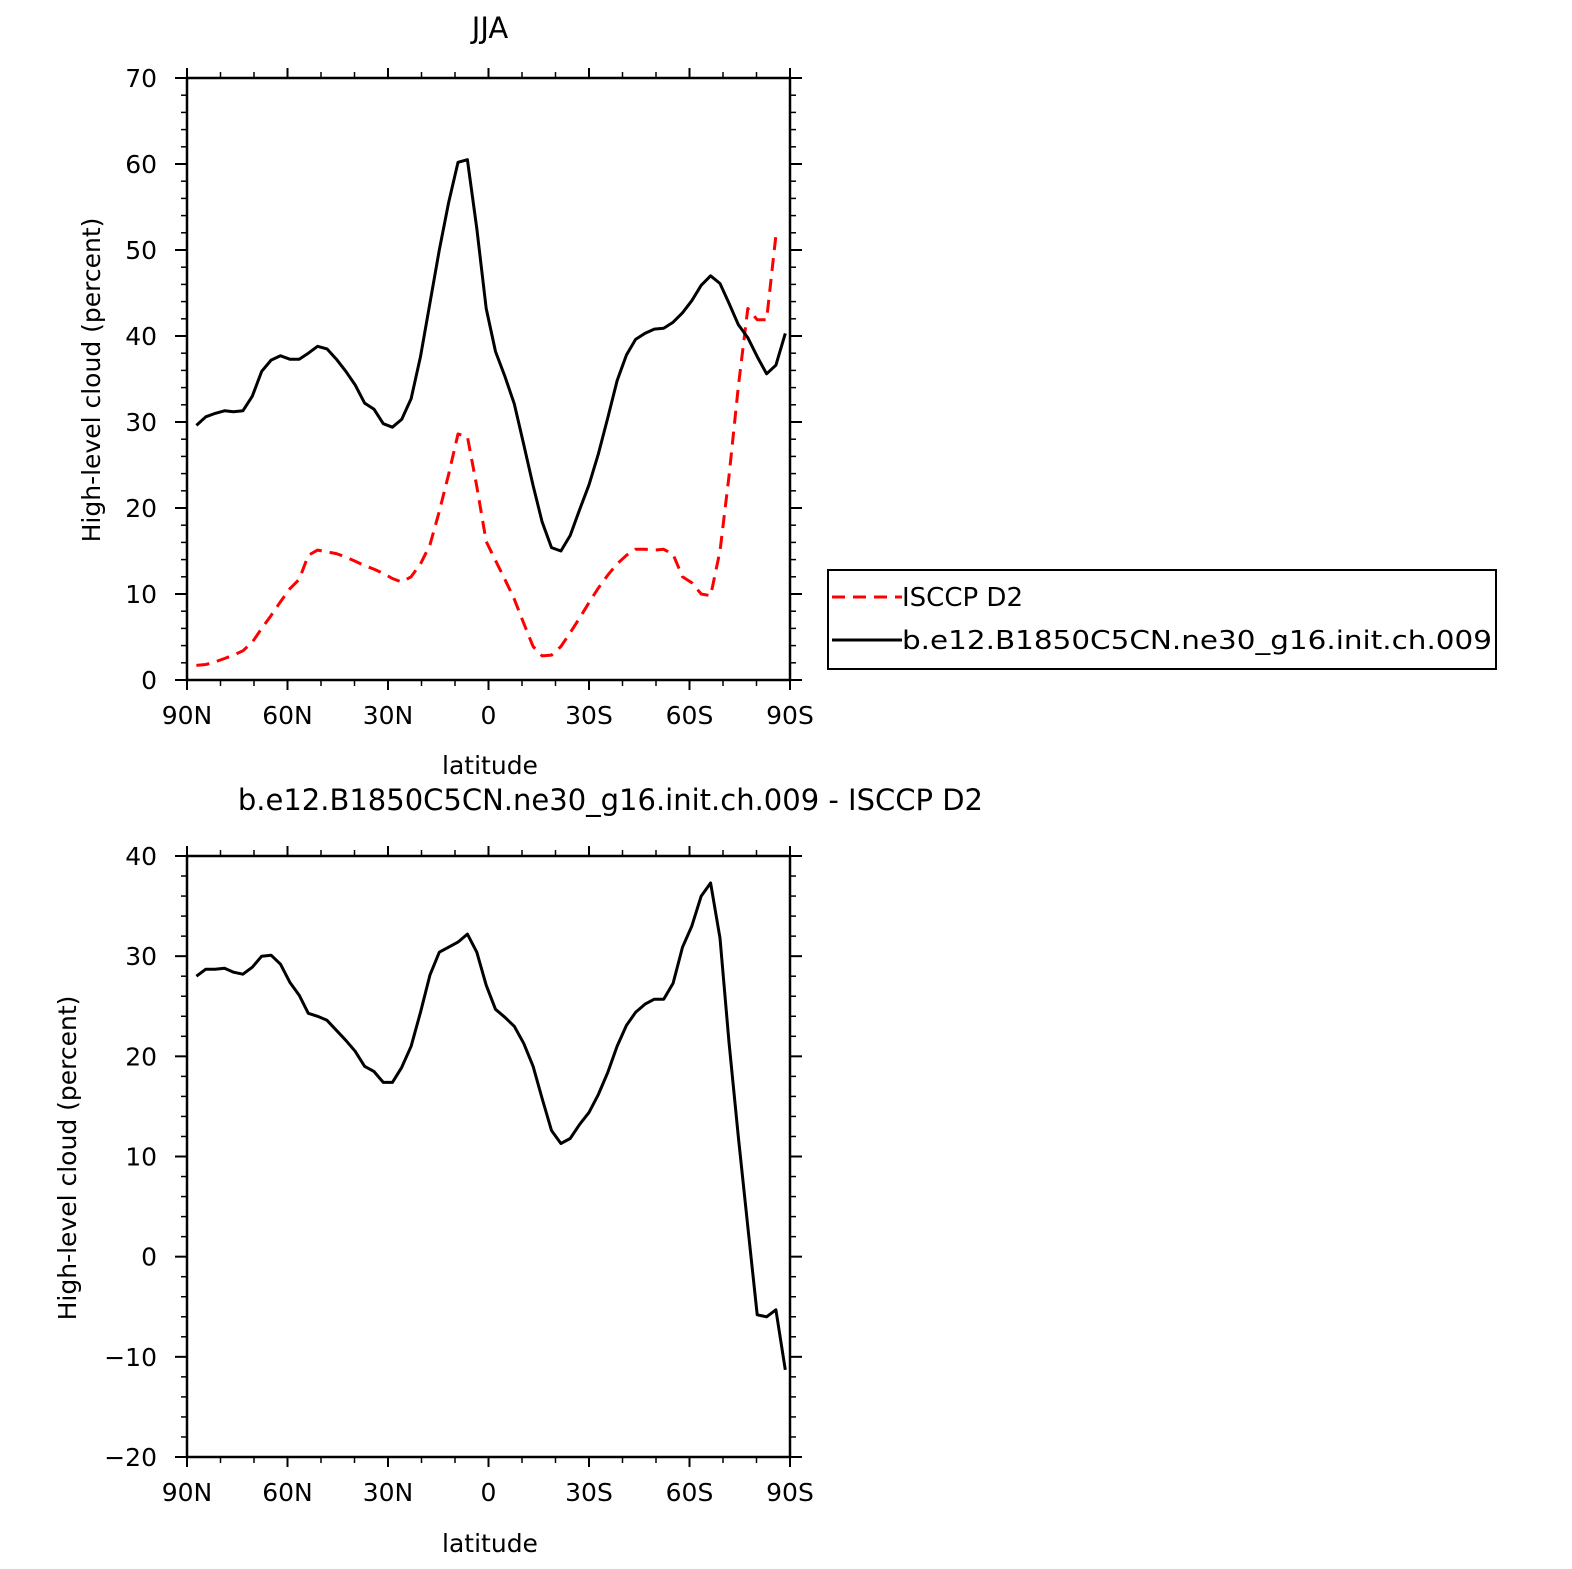  I want to click on top-x-axis-label: latitude, so click(490, 765).